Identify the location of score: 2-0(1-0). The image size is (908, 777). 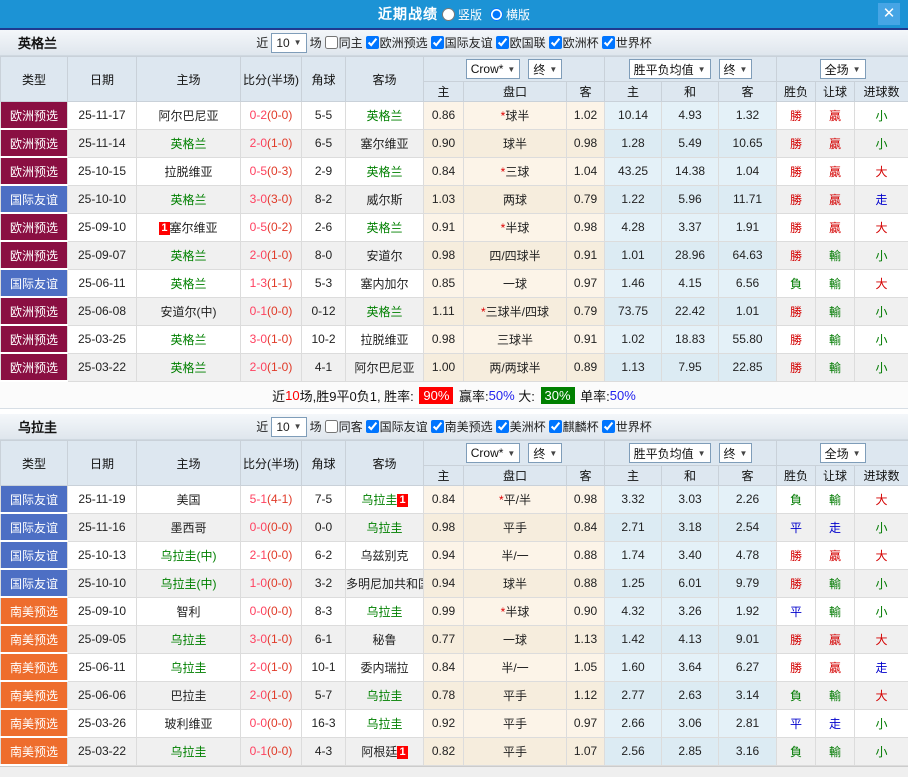
(271, 695).